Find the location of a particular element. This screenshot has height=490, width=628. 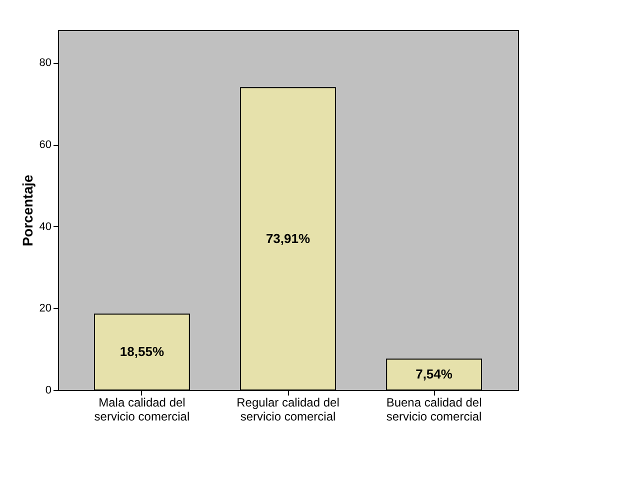

y-tick-label: 80 is located at coordinates (45, 63).